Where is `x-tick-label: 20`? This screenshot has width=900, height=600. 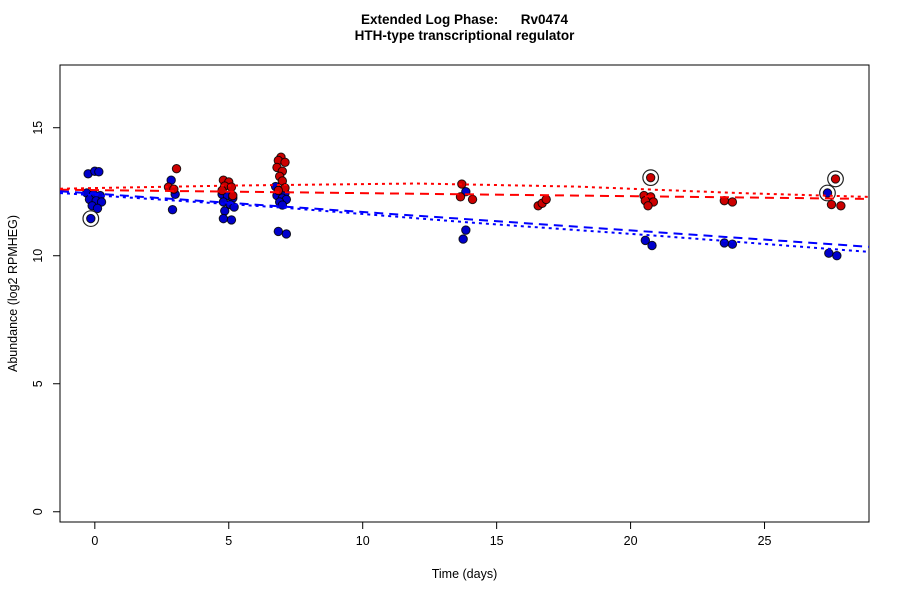
x-tick-label: 20 is located at coordinates (631, 541).